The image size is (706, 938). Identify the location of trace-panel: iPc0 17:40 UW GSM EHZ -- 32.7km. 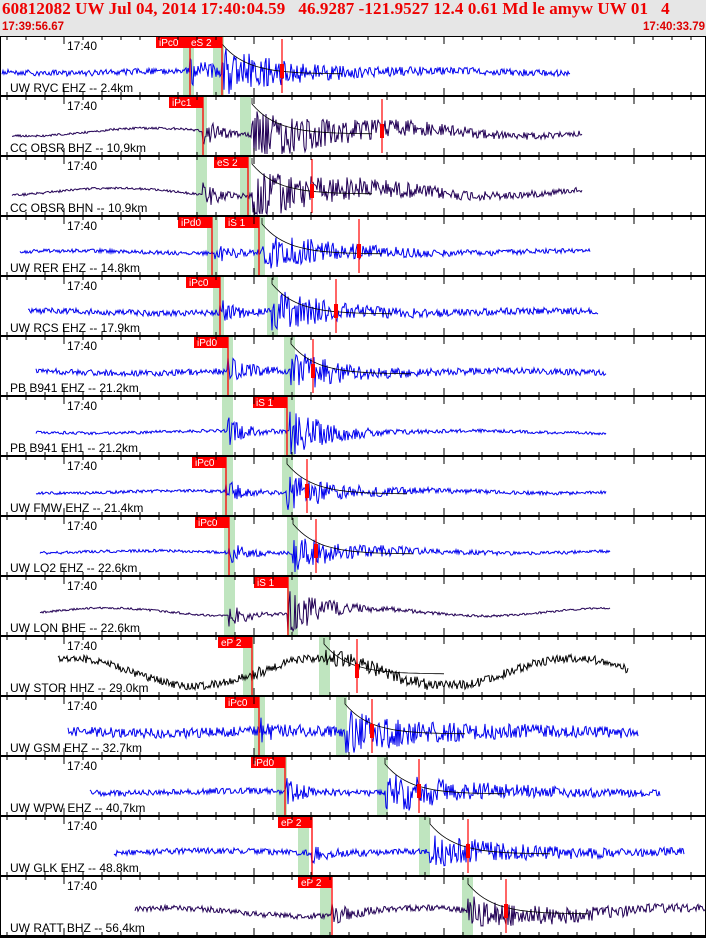
(353, 725).